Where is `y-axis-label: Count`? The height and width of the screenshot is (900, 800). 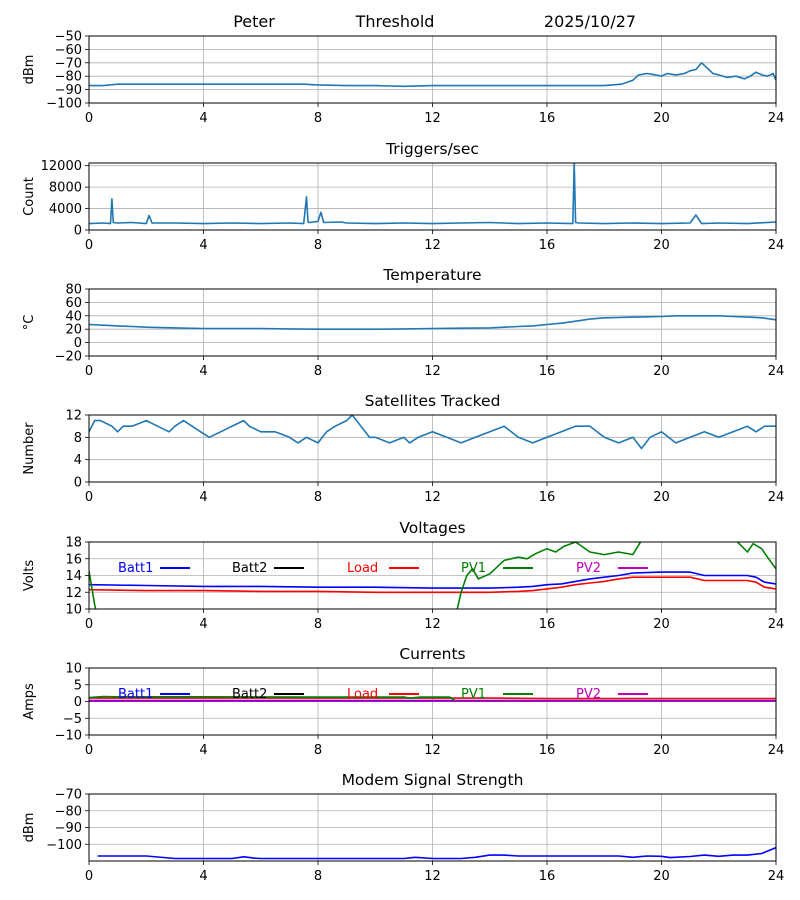
y-axis-label: Count is located at coordinates (29, 196).